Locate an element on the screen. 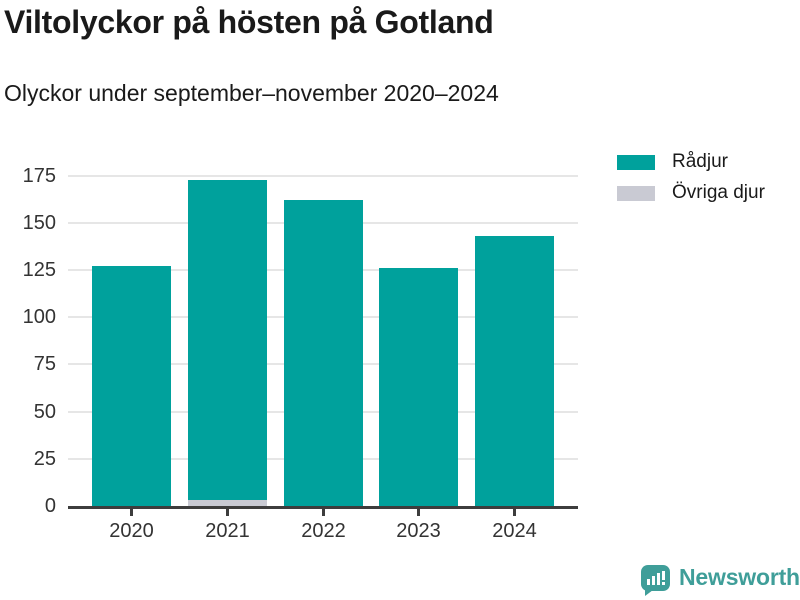 The image size is (800, 600). legend: Rådjur Övriga djur is located at coordinates (691, 182).